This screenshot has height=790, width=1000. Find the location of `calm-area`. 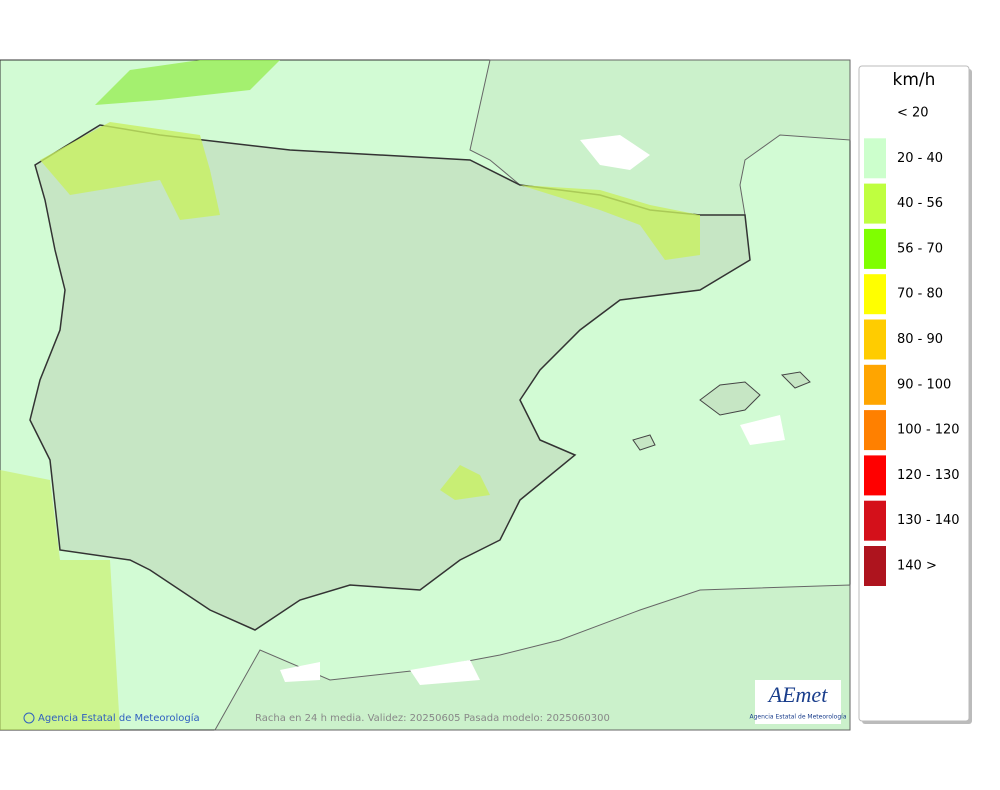

calm-area is located at coordinates (615, 152).